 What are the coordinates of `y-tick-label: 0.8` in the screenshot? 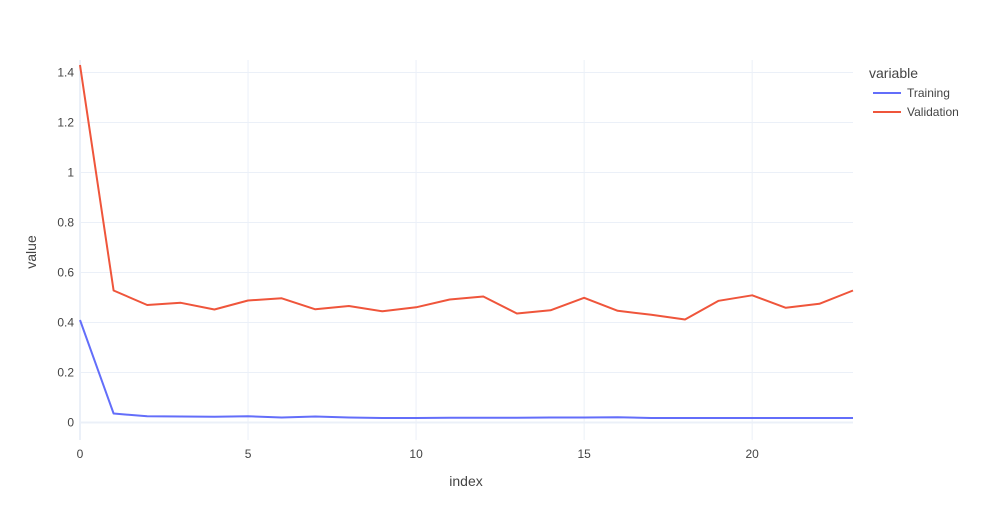 It's located at (65, 223).